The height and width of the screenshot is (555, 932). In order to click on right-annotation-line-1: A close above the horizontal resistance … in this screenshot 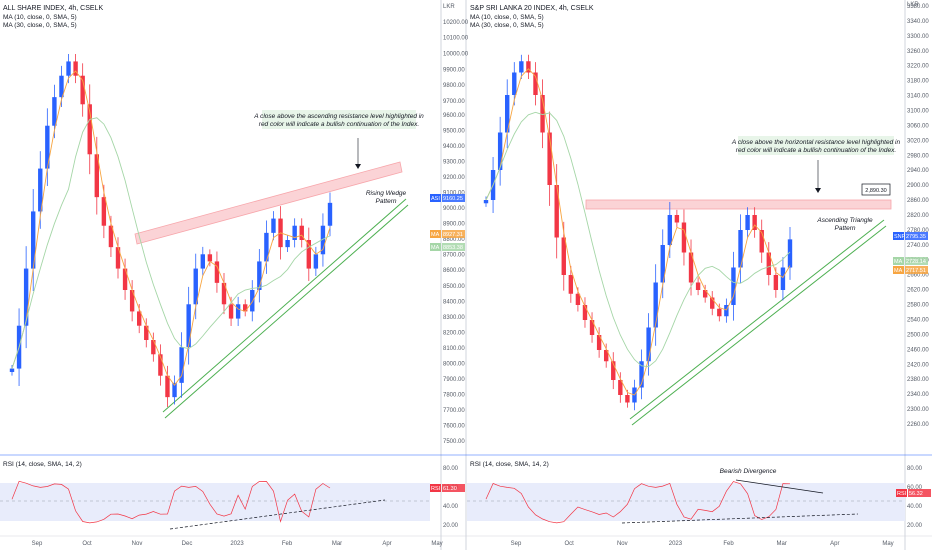, I will do `click(816, 142)`.